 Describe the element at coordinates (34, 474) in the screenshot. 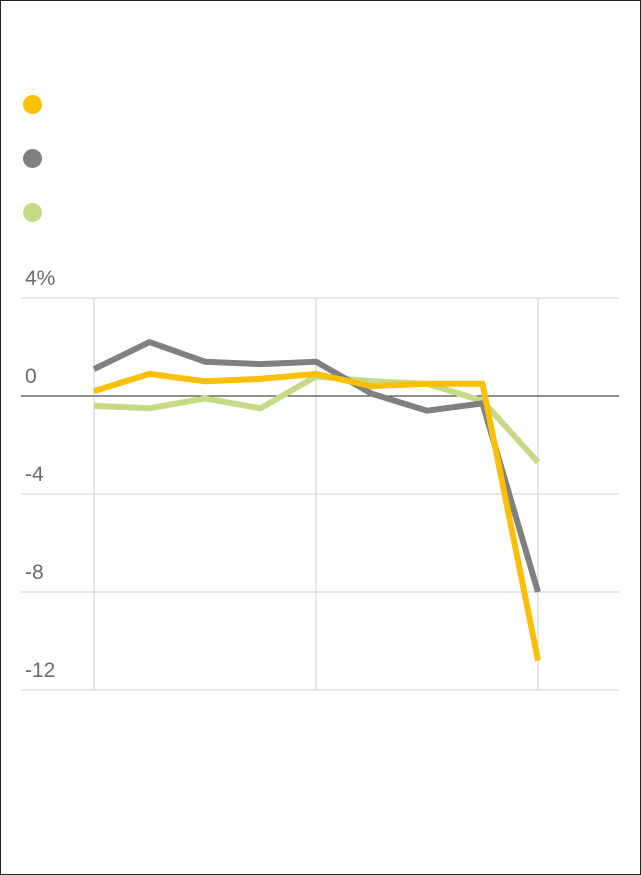

I see `y-tick-label: -4` at that location.